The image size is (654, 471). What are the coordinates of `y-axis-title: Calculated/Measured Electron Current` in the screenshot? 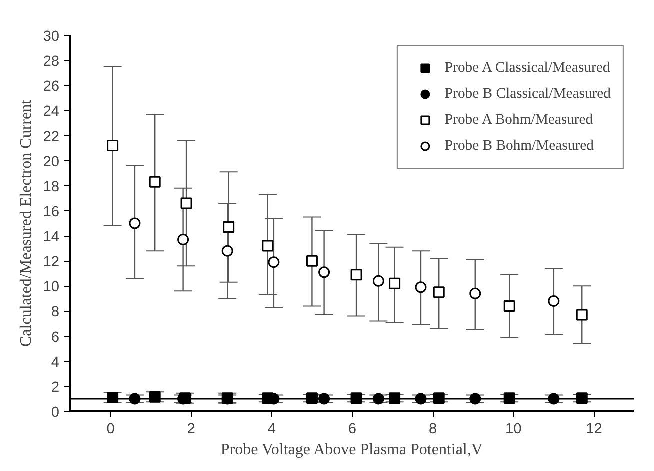 It's located at (27, 223).